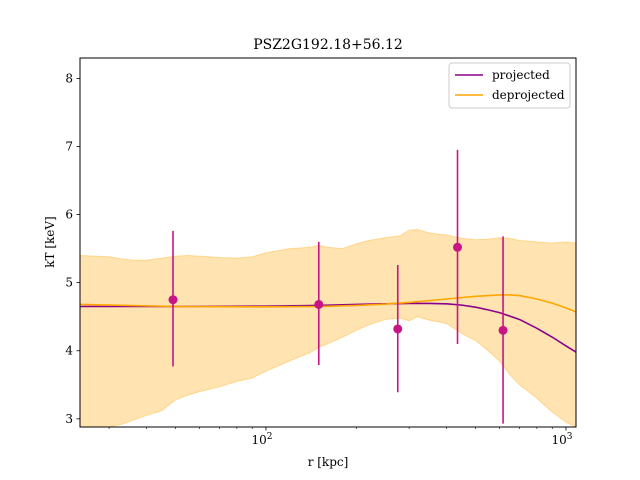 This screenshot has width=640, height=480. Describe the element at coordinates (69, 419) in the screenshot. I see `y-tick-label: 3` at that location.